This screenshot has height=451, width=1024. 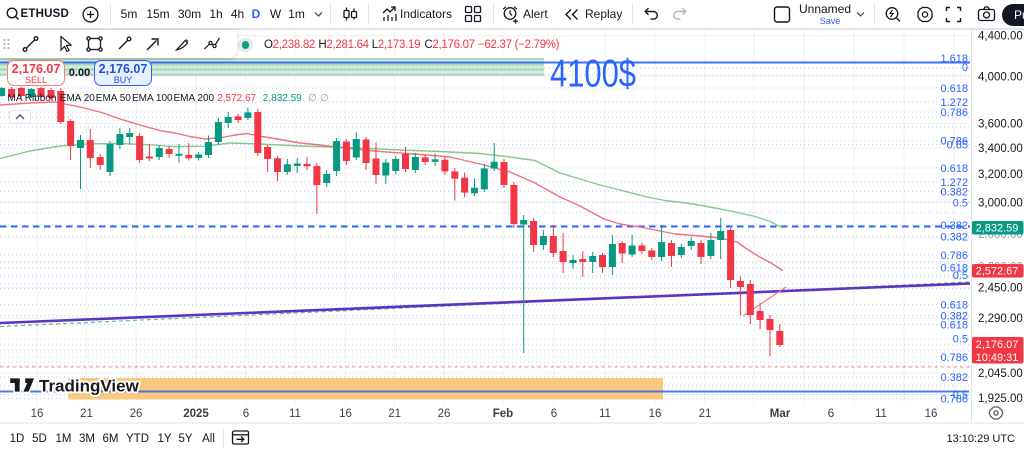 I want to click on svg-text: 1,925.00, so click(x=1000, y=399).